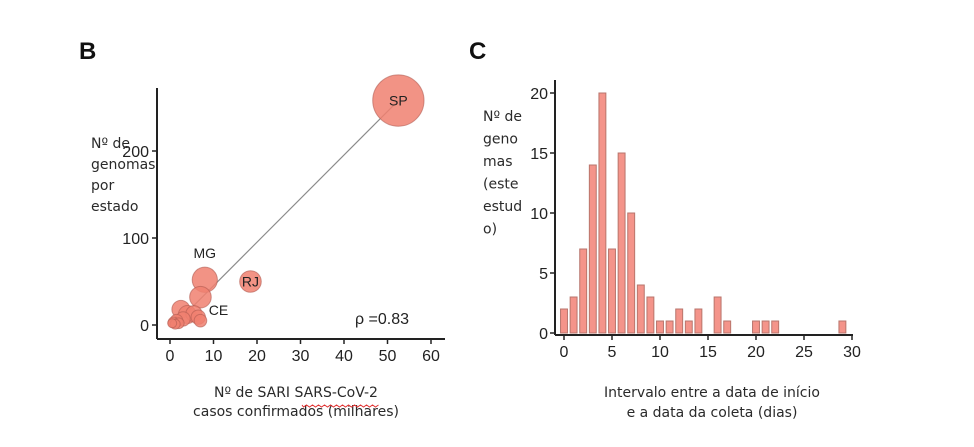 The width and height of the screenshot is (974, 447). What do you see at coordinates (804, 352) in the screenshot?
I see `x-tick-label: 25` at bounding box center [804, 352].